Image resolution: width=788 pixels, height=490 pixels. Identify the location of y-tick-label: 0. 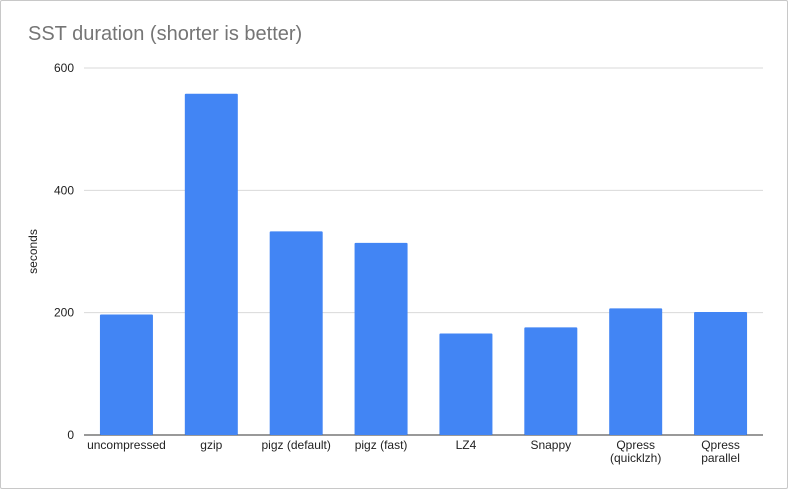
(70, 435).